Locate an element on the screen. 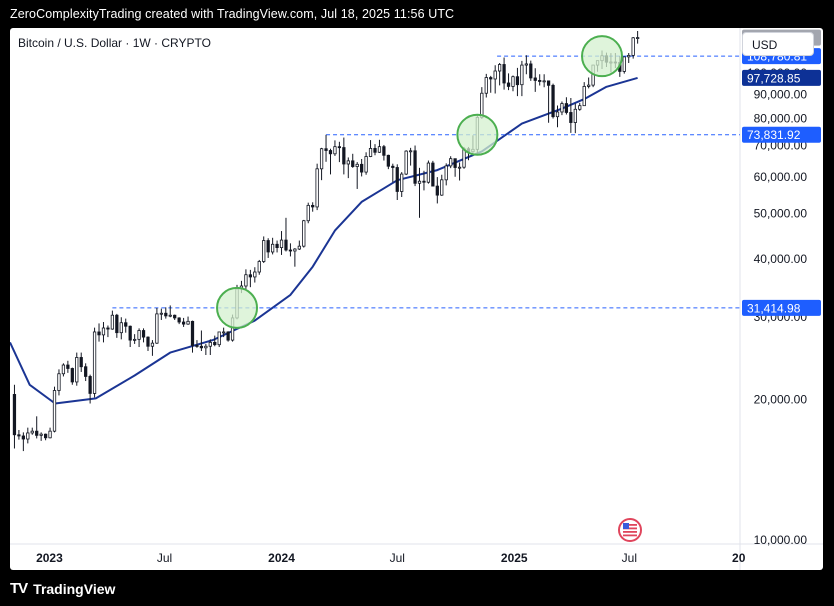  price-label-ma: 97,728.85 is located at coordinates (781, 77).